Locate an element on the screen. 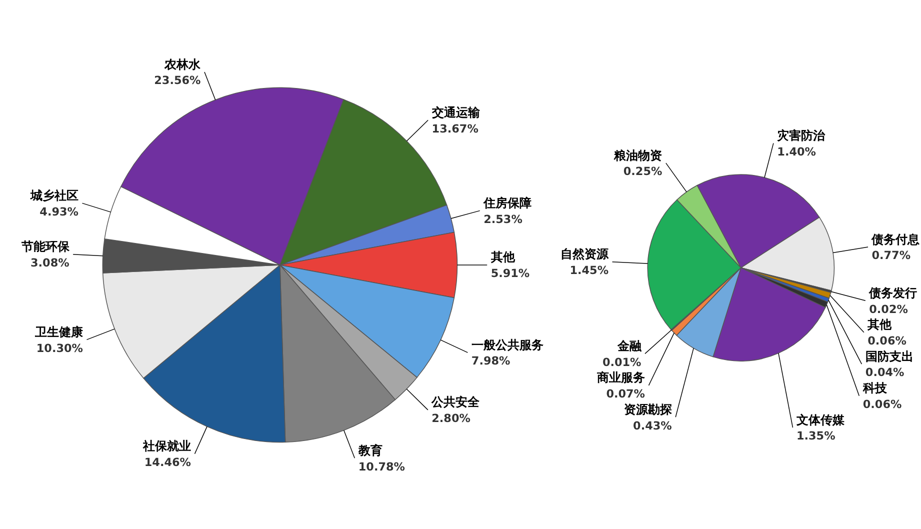  slice-label: 商业服务 is located at coordinates (621, 377).